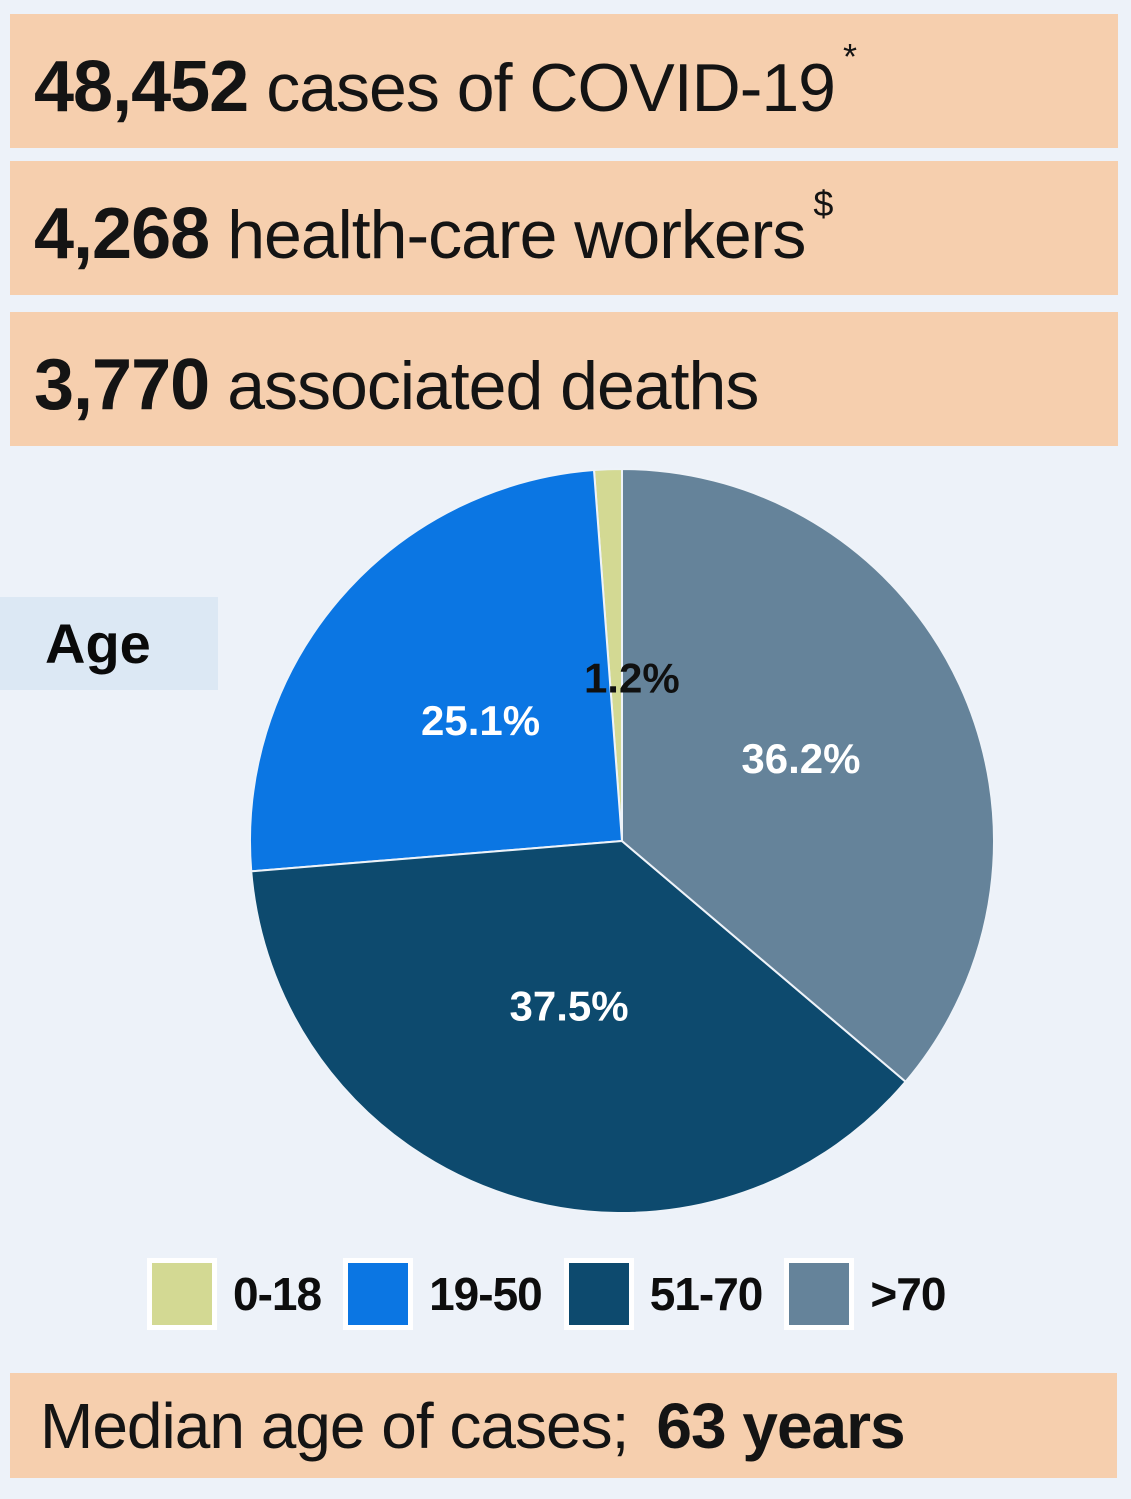 The height and width of the screenshot is (1499, 1131). Describe the element at coordinates (819, 1294) in the screenshot. I see `legend-swatch->70` at that location.